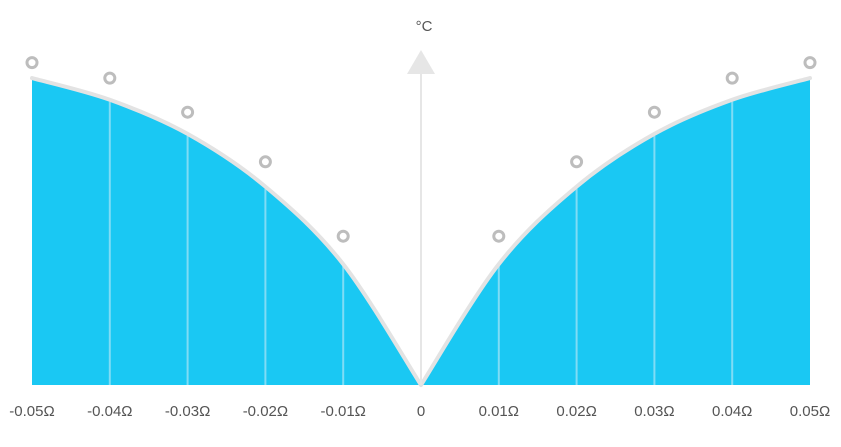  What do you see at coordinates (499, 411) in the screenshot?
I see `x-tick-label: 0.01Ω` at bounding box center [499, 411].